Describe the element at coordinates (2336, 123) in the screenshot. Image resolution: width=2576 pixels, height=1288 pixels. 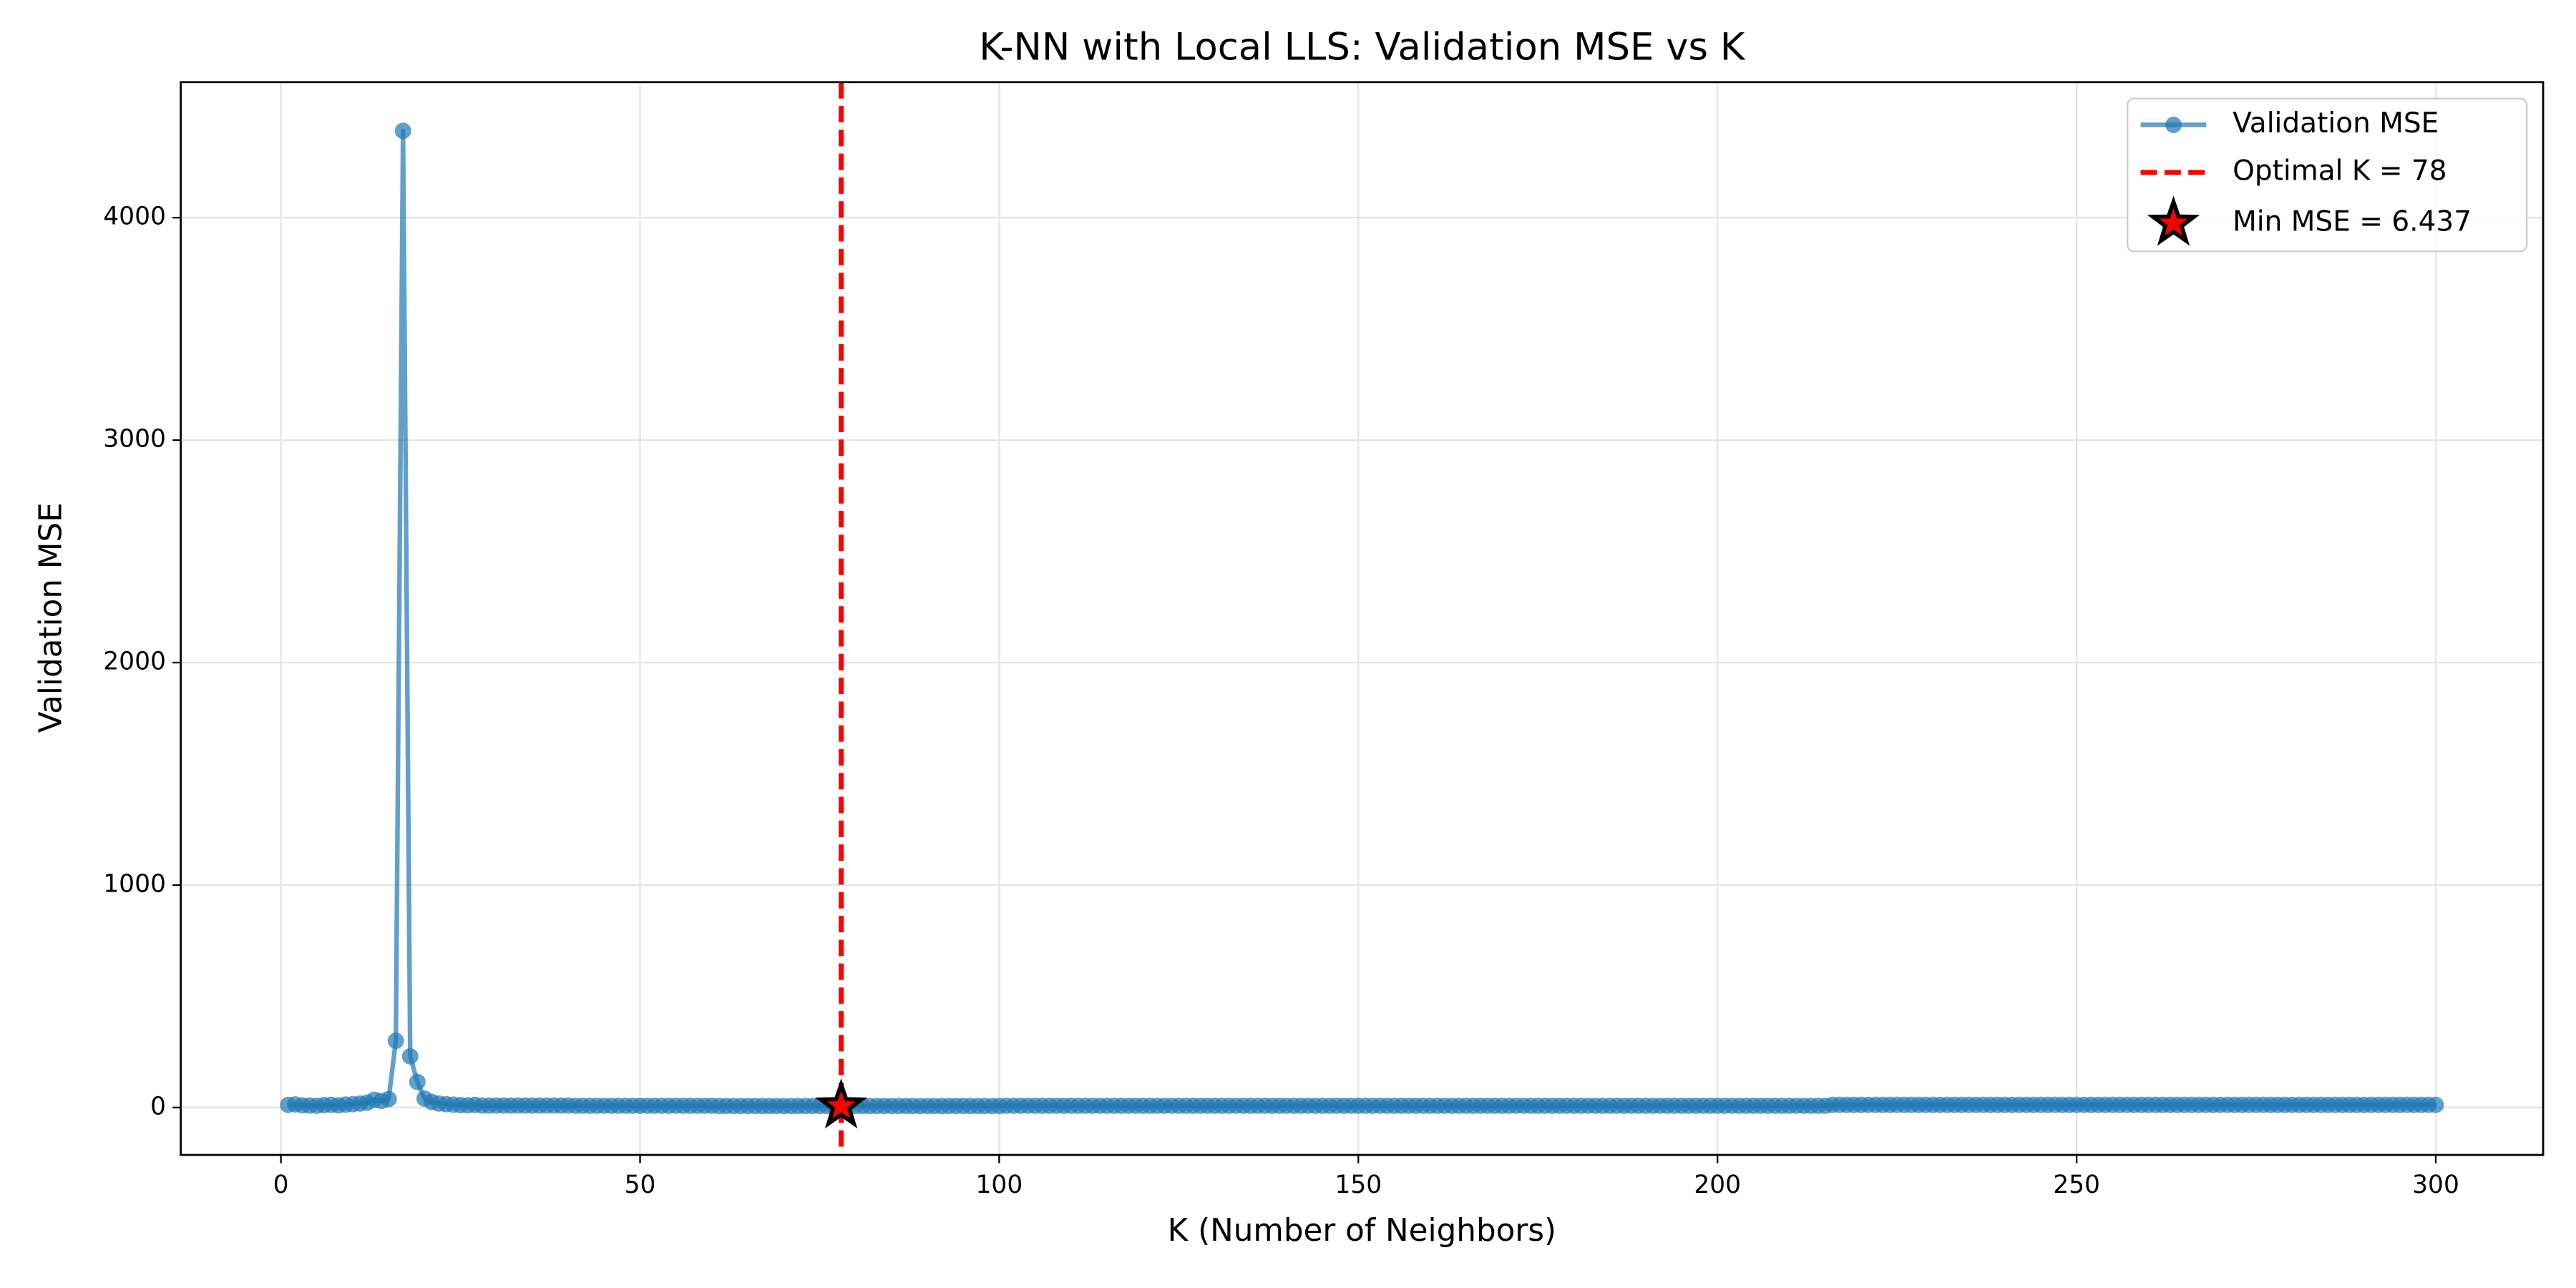
I see `legend-label: Validation MSE` at that location.